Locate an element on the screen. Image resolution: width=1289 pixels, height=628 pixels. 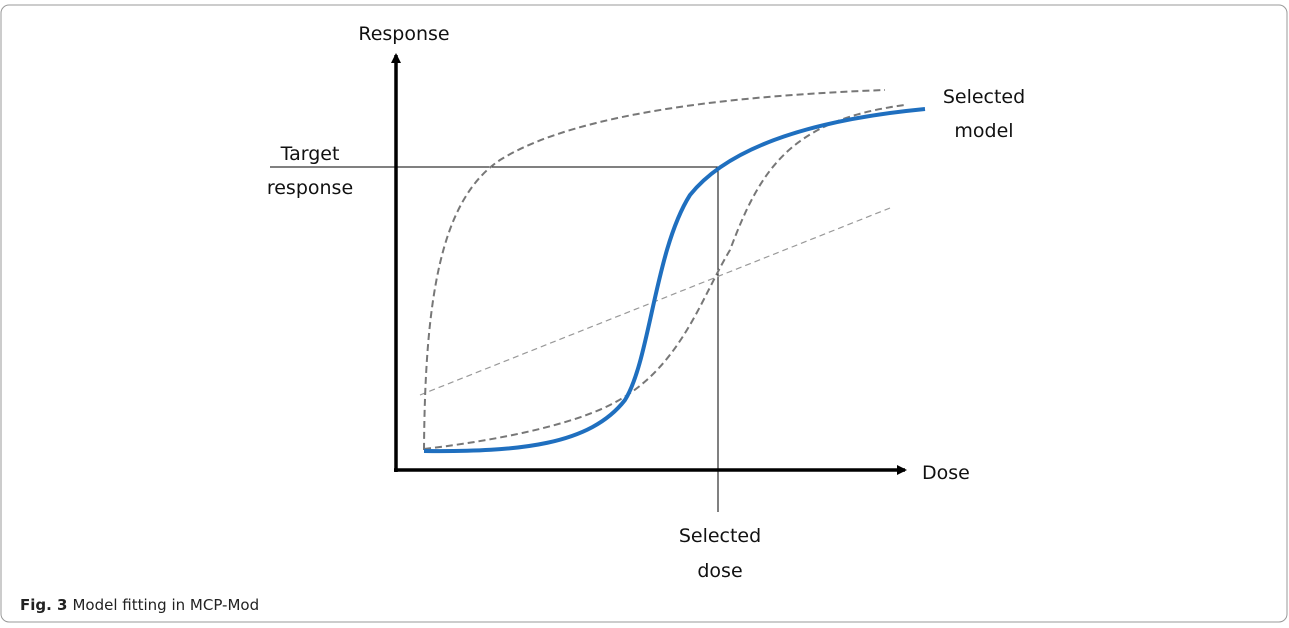
dose-label: dose is located at coordinates (719, 571).